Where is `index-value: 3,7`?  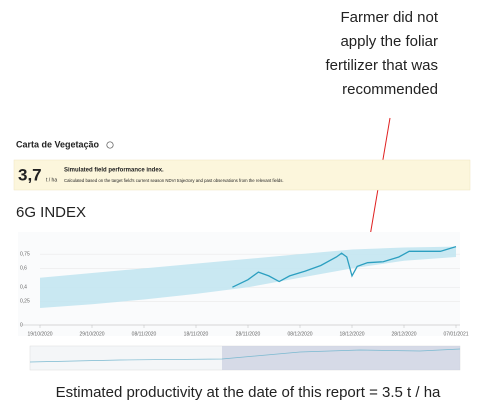 index-value: 3,7 is located at coordinates (30, 174).